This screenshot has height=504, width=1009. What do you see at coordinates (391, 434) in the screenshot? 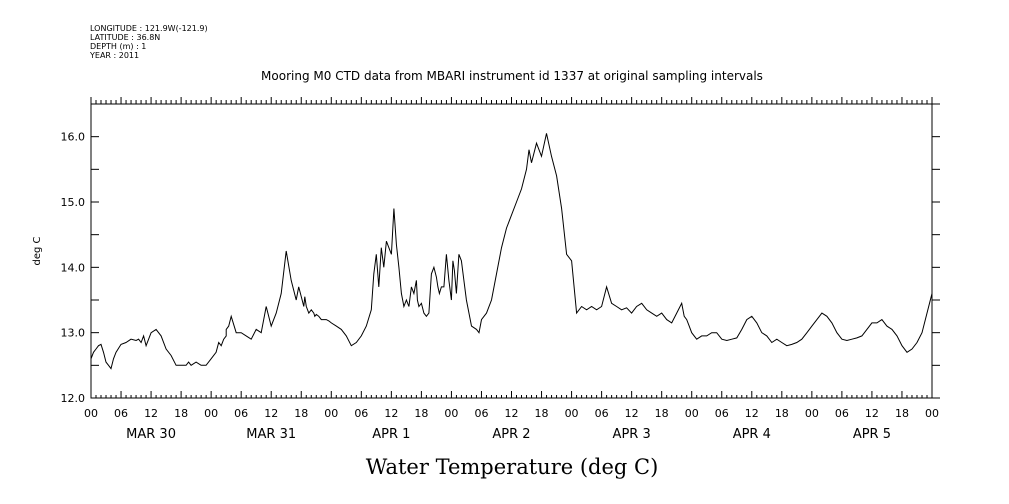
I see `day-label: APR 1` at bounding box center [391, 434].